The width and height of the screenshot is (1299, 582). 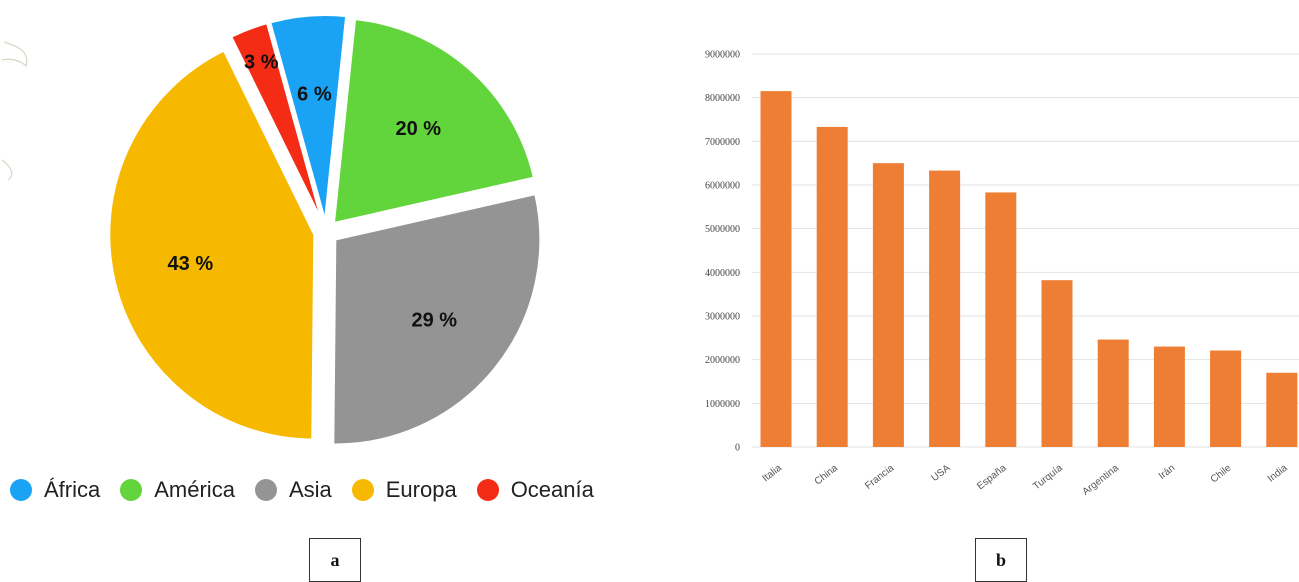 I want to click on legend-item-america: América, so click(x=177, y=490).